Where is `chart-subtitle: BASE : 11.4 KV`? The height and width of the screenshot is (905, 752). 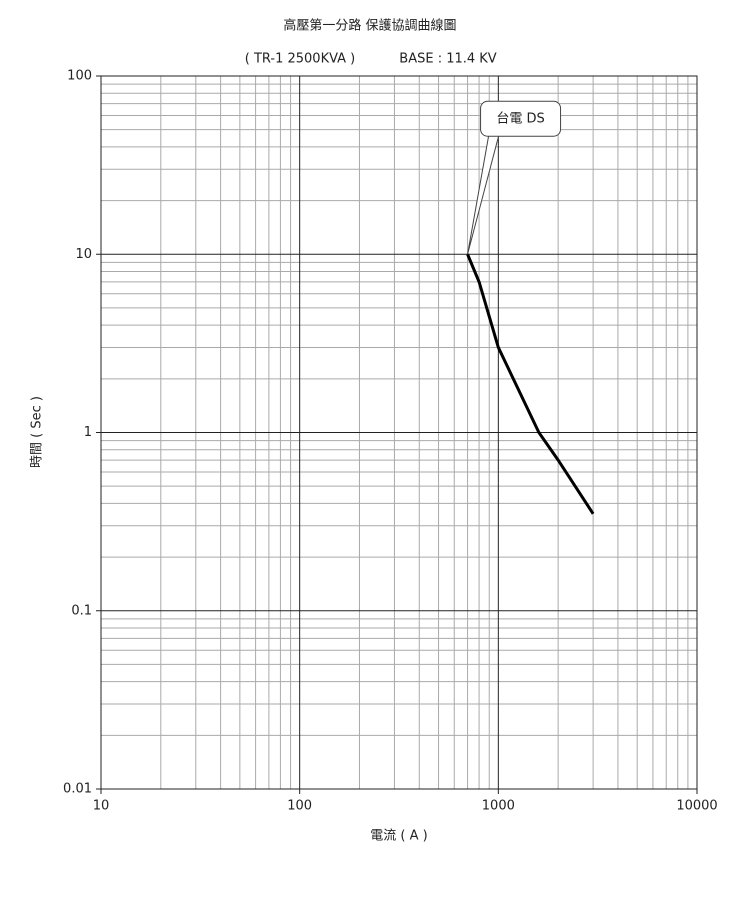
chart-subtitle: BASE : 11.4 KV is located at coordinates (448, 59).